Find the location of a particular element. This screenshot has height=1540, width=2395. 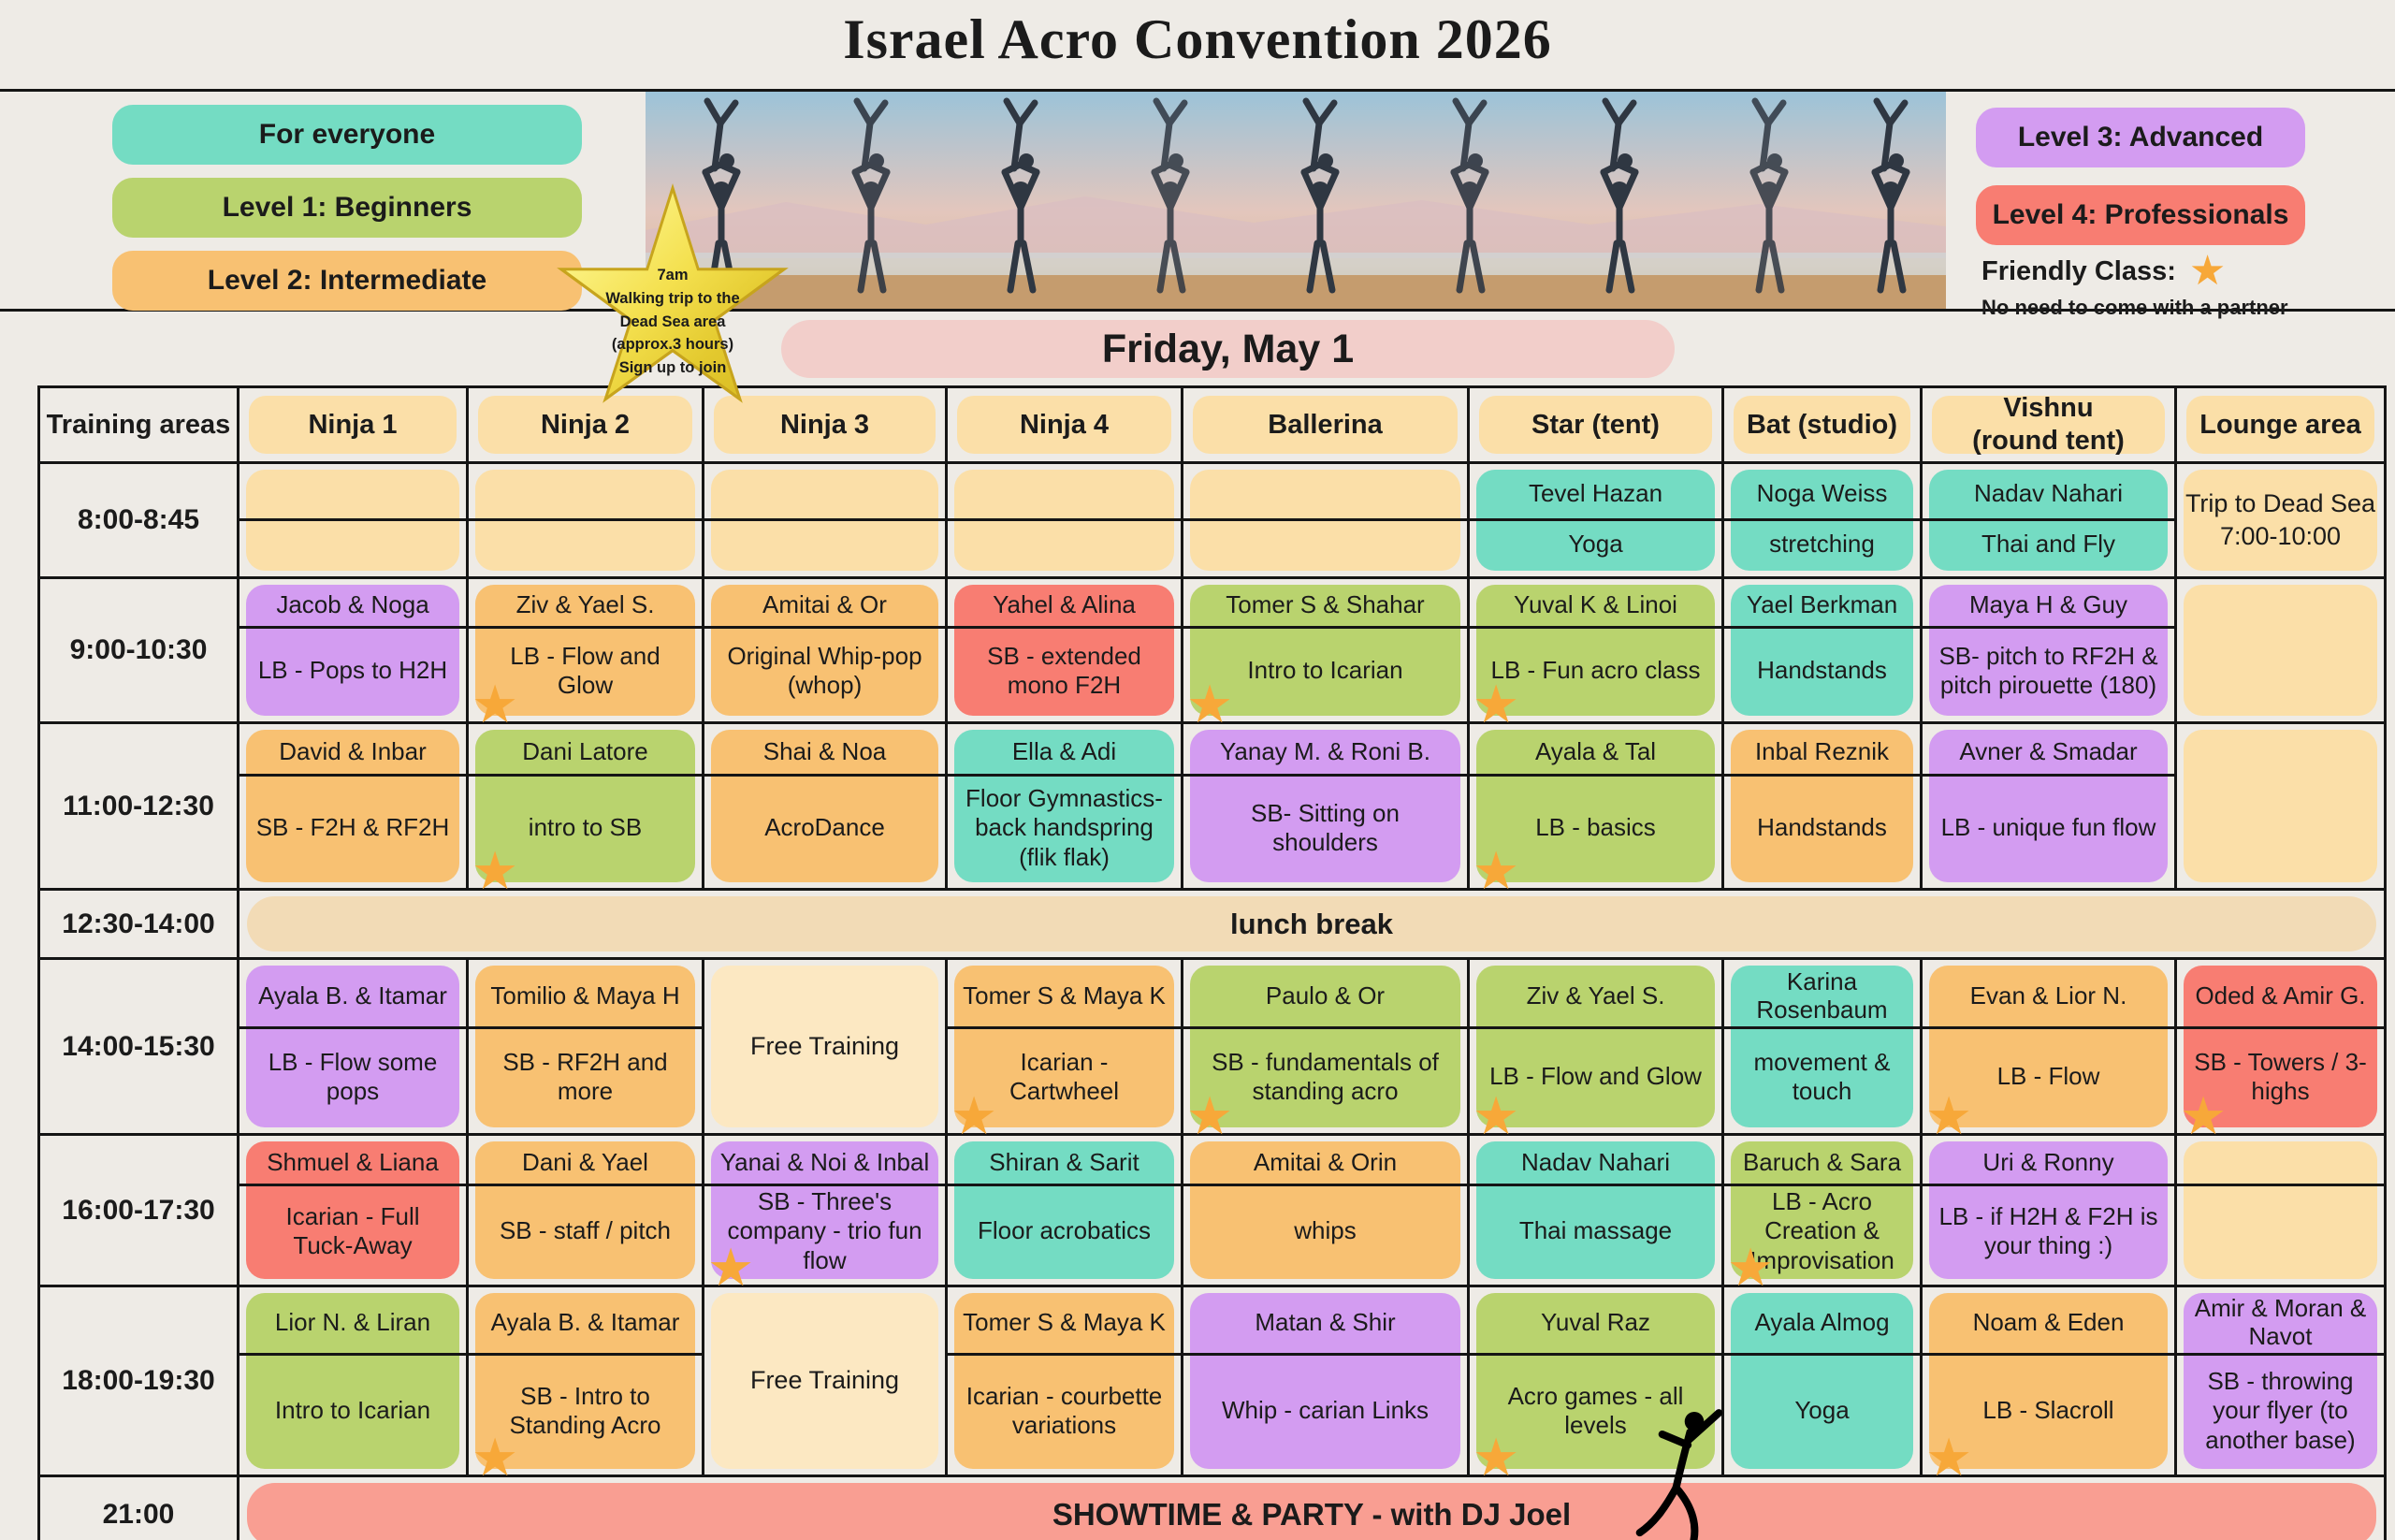

class-block: Ayala & Tal LB - basics ★ is located at coordinates (1594, 814).